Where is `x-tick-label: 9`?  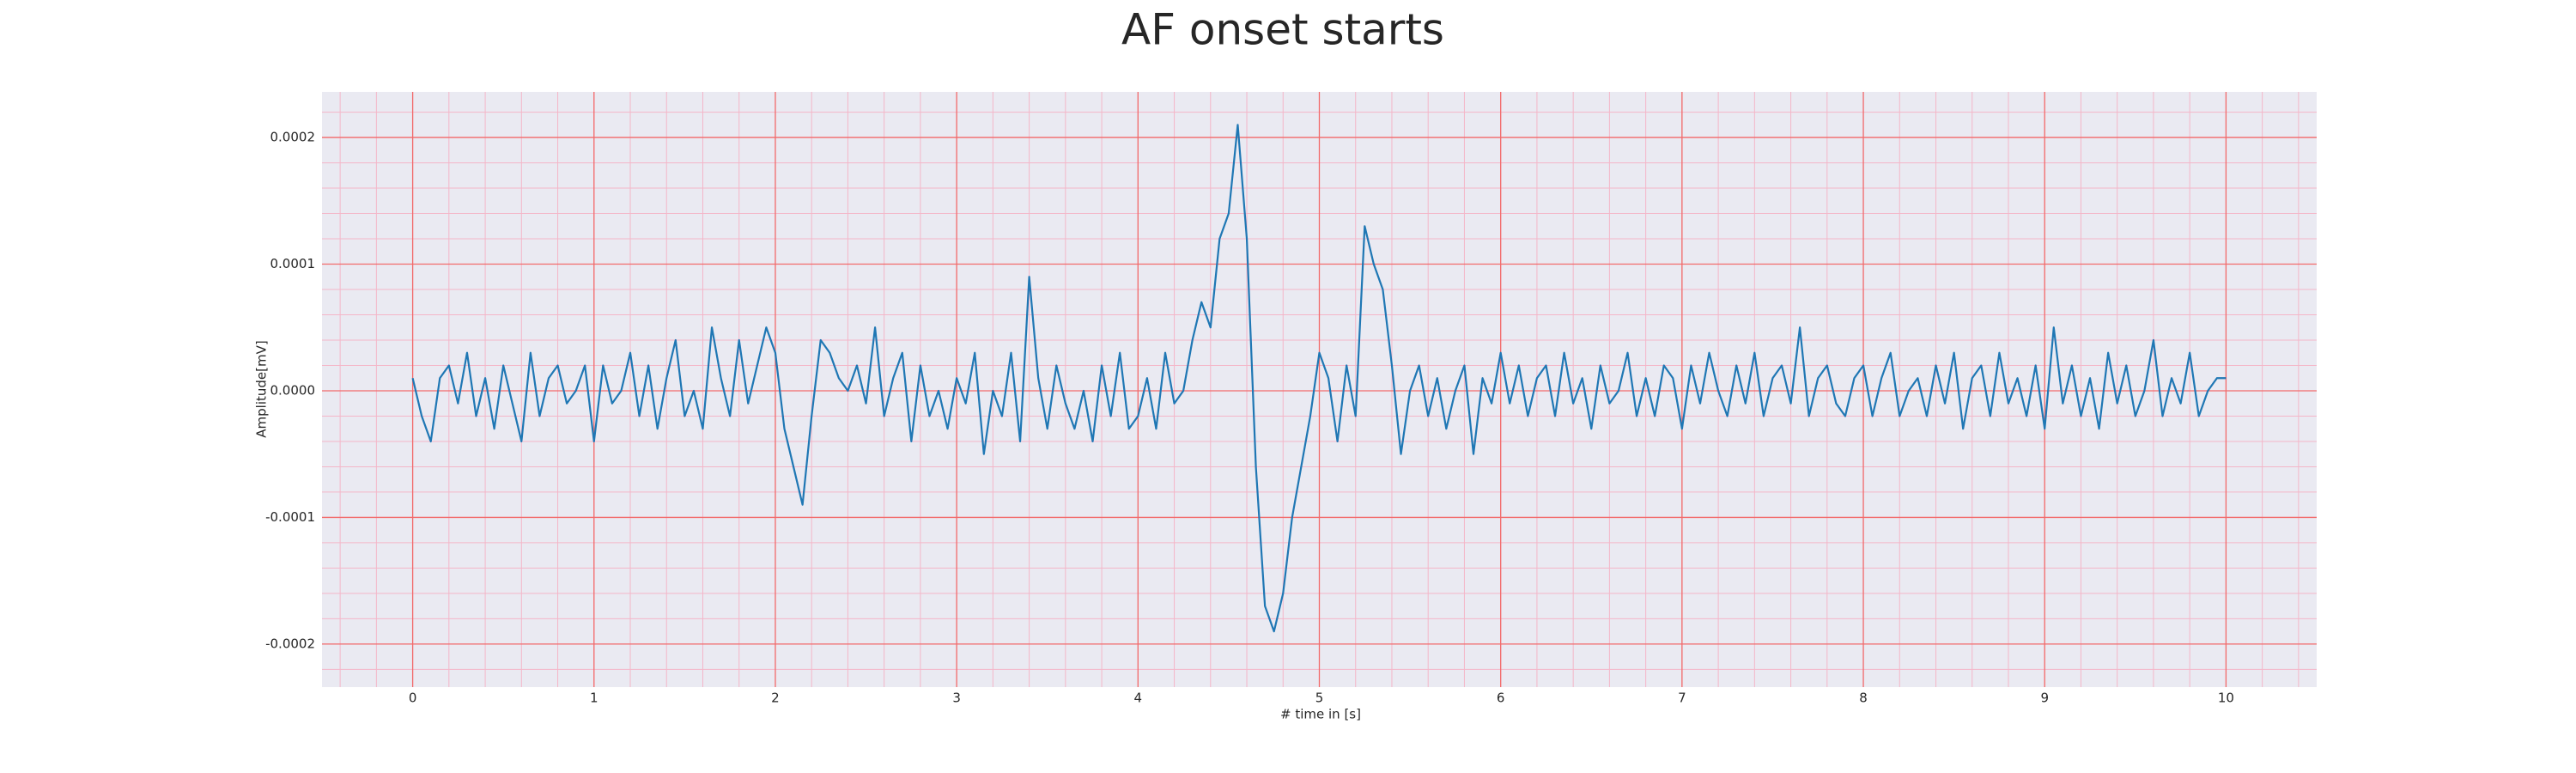
x-tick-label: 9 is located at coordinates (2045, 698).